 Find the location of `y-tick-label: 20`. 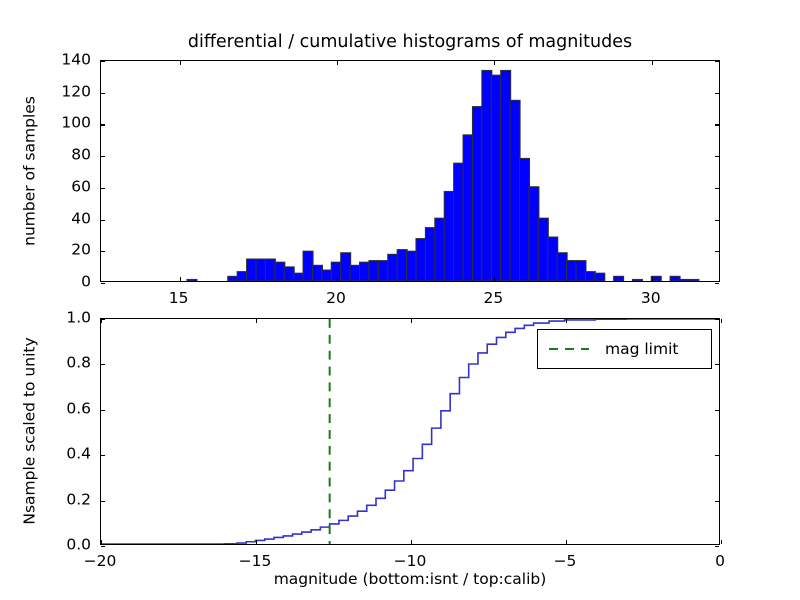

y-tick-label: 20 is located at coordinates (81, 249).